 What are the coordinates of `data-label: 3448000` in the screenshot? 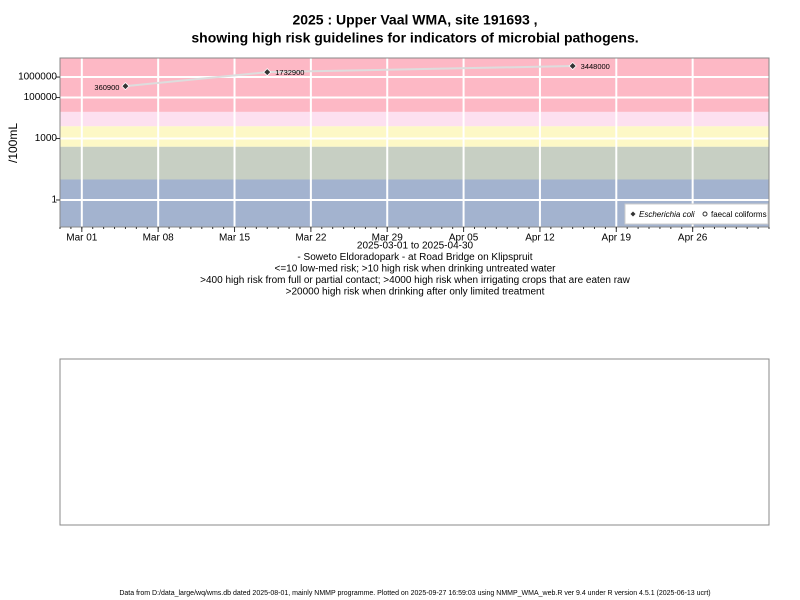 It's located at (595, 66).